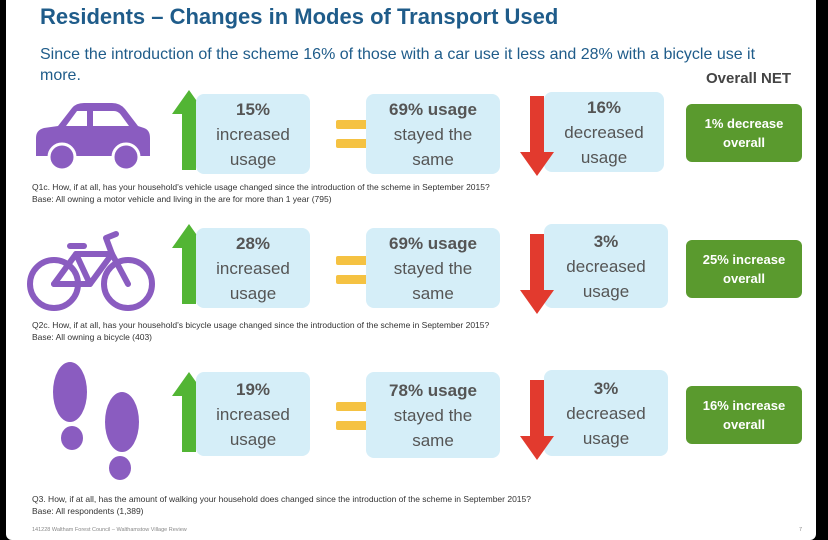  Describe the element at coordinates (92, 337) in the screenshot. I see `base-text: Base: All owning a bicycle (403)` at that location.